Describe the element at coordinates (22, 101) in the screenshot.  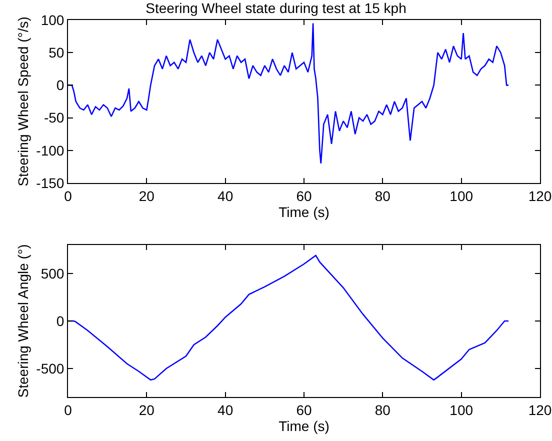
I see `y-axis-title: Steering Wheel Speed (°/s)` at that location.